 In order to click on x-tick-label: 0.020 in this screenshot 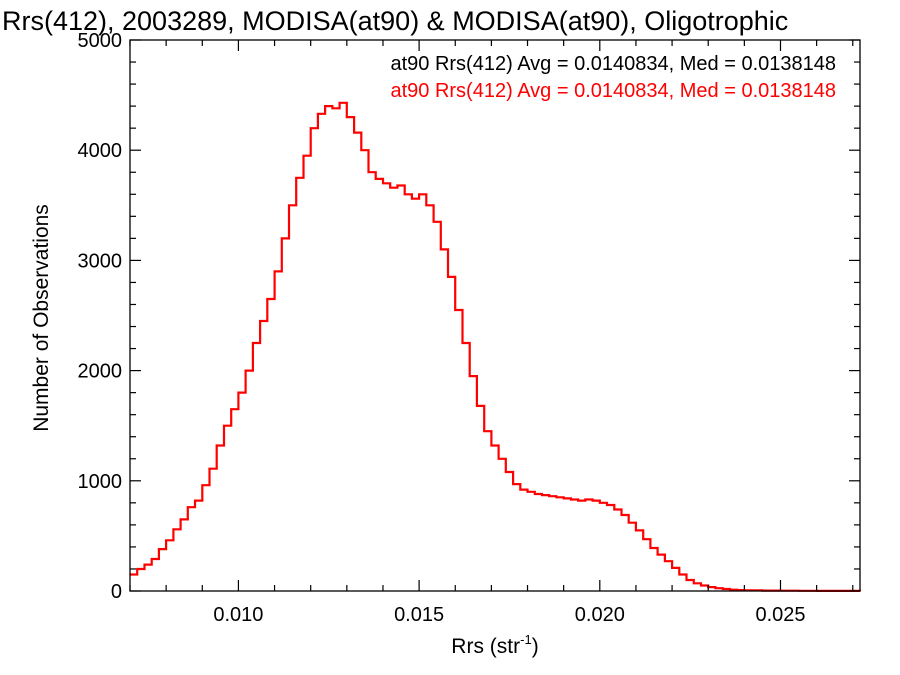, I will do `click(600, 615)`.